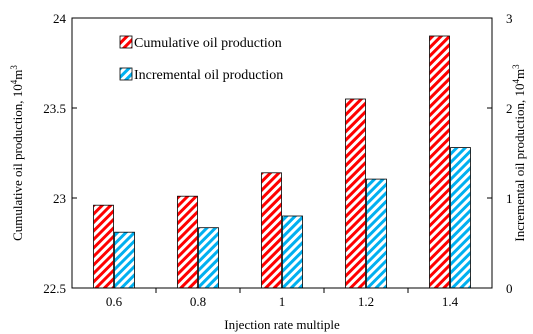 This screenshot has width=533, height=334. I want to click on left-y-axis-title: Cumulative oil production, 104m3, so click(17, 153).